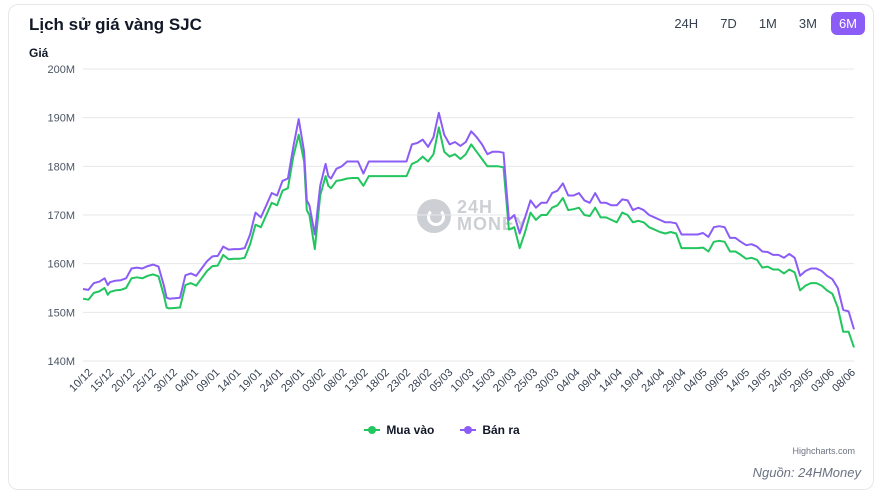 This screenshot has height=494, width=879. I want to click on legend-item-buy: Mua vào, so click(399, 430).